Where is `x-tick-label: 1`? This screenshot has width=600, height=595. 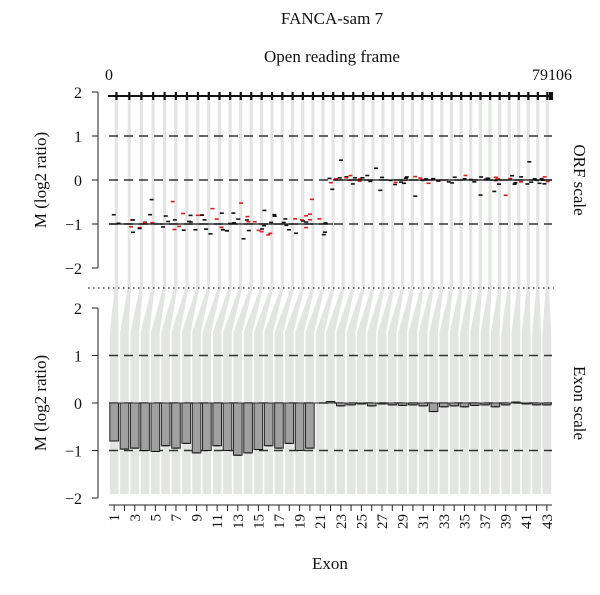
x-tick-label: 1 is located at coordinates (115, 518).